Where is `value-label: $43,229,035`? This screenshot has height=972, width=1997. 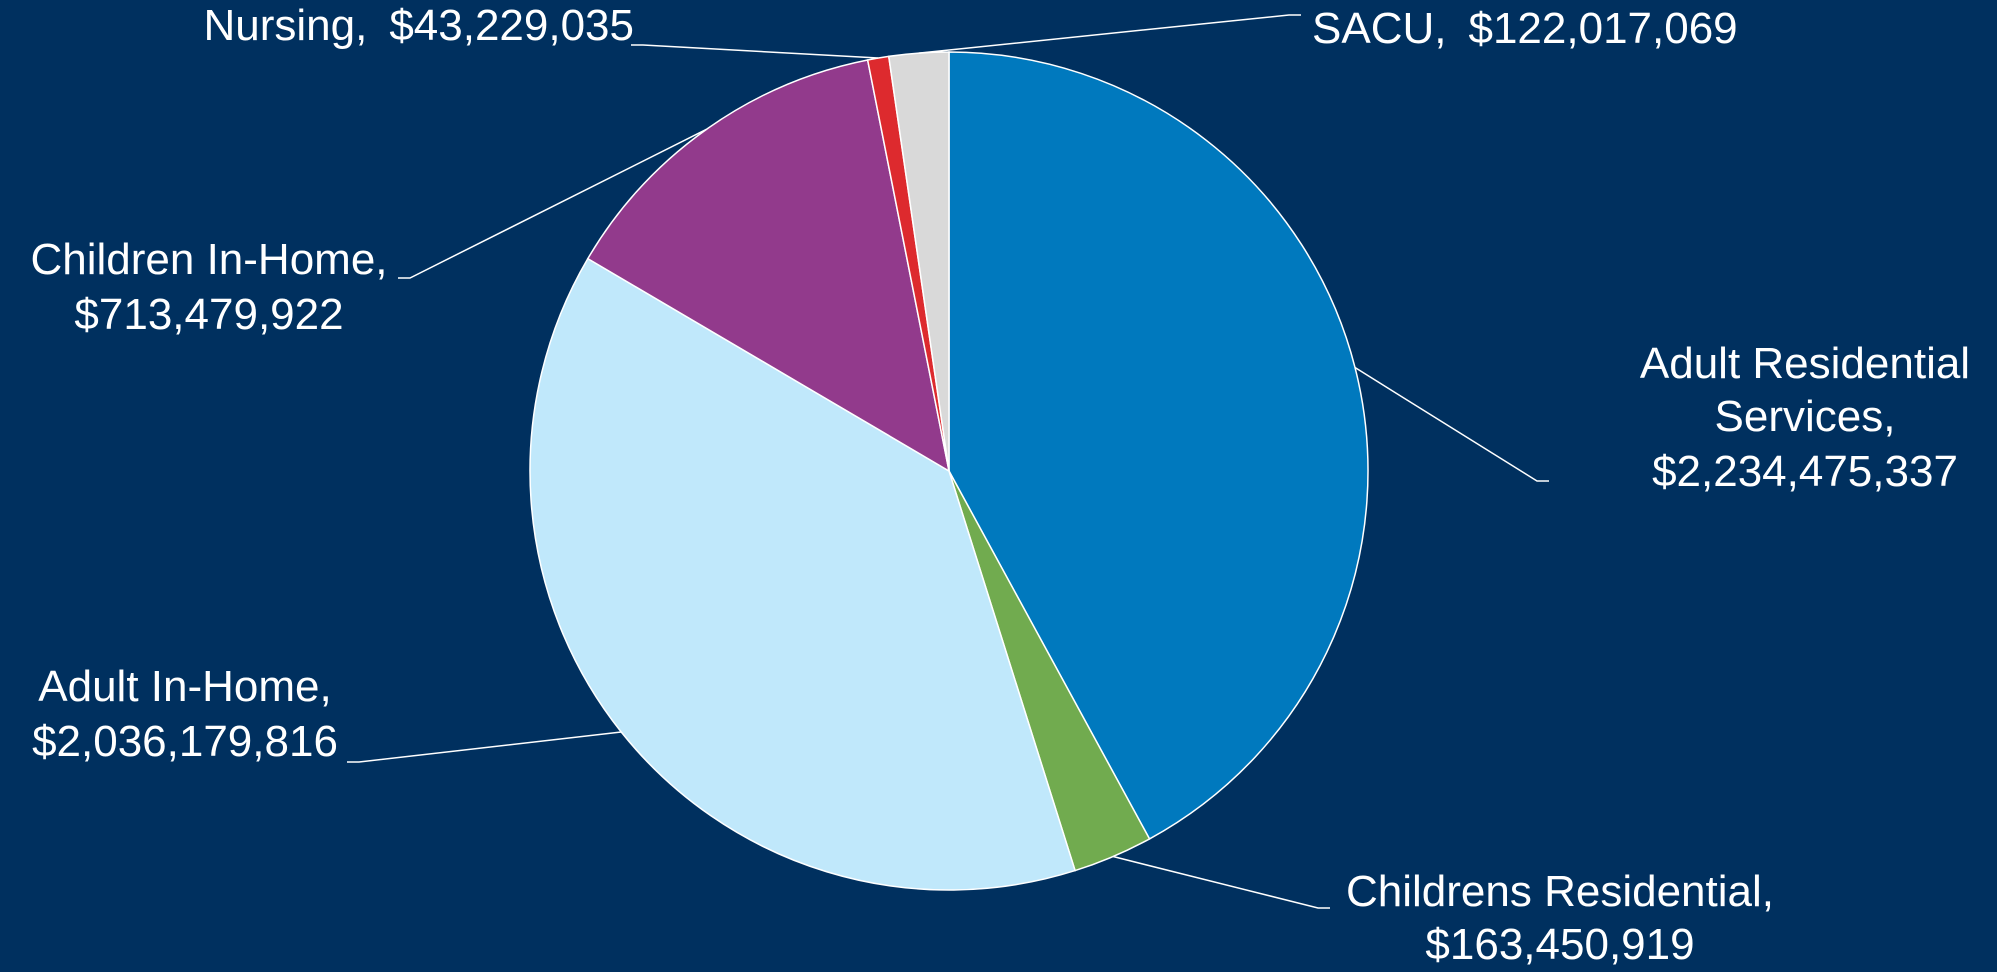
value-label: $43,229,035 is located at coordinates (511, 25).